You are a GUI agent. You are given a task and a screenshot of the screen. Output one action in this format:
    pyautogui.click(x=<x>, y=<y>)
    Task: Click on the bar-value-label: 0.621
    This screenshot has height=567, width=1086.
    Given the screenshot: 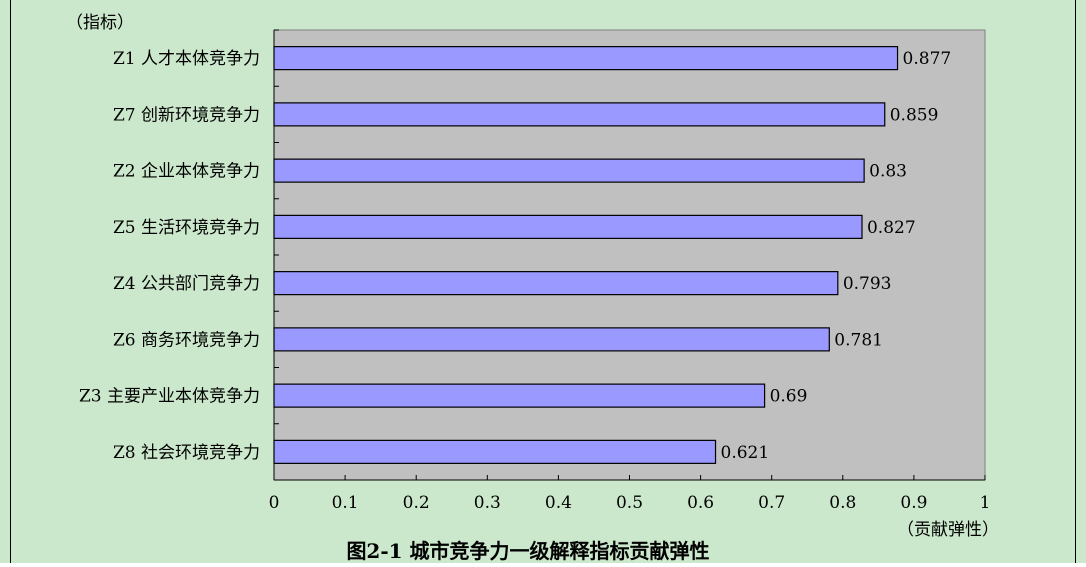 What is the action you would take?
    pyautogui.click(x=745, y=453)
    